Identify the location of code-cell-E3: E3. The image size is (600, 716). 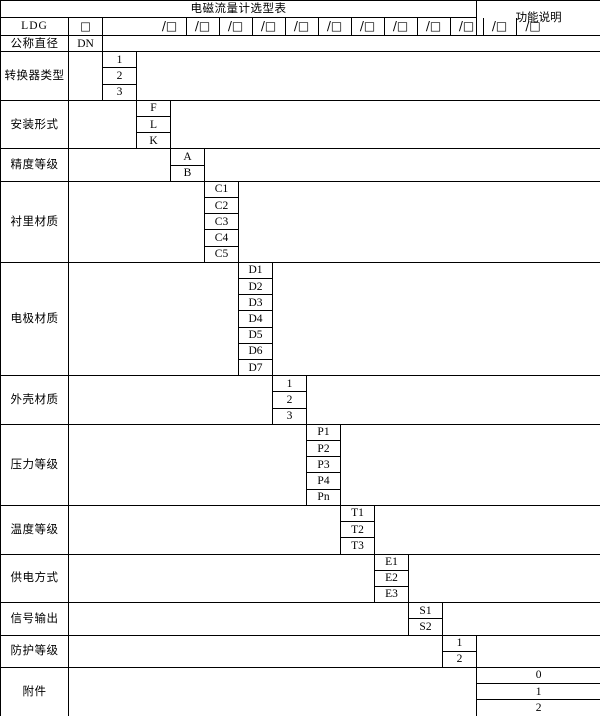
(391, 594).